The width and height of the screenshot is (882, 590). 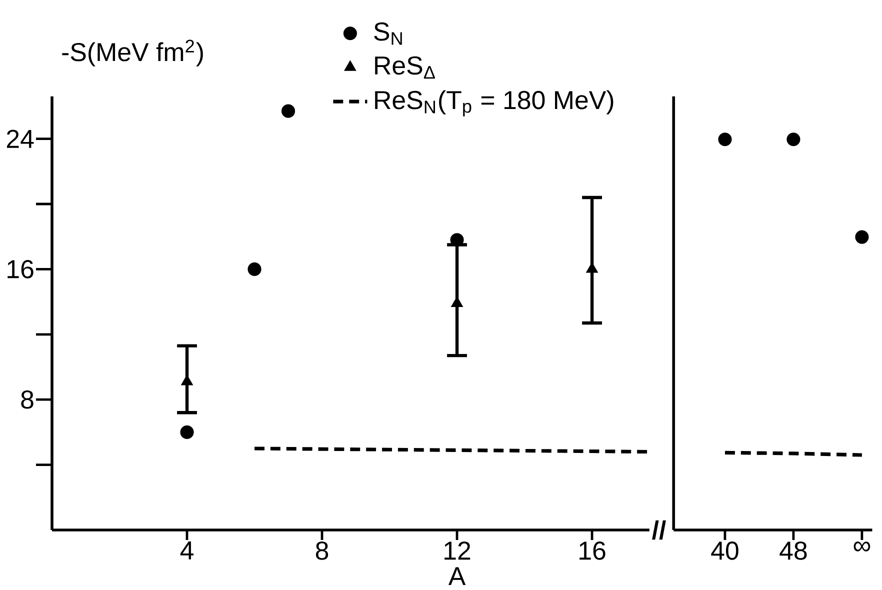 What do you see at coordinates (862, 547) in the screenshot?
I see `x-tick-label: ∞` at bounding box center [862, 547].